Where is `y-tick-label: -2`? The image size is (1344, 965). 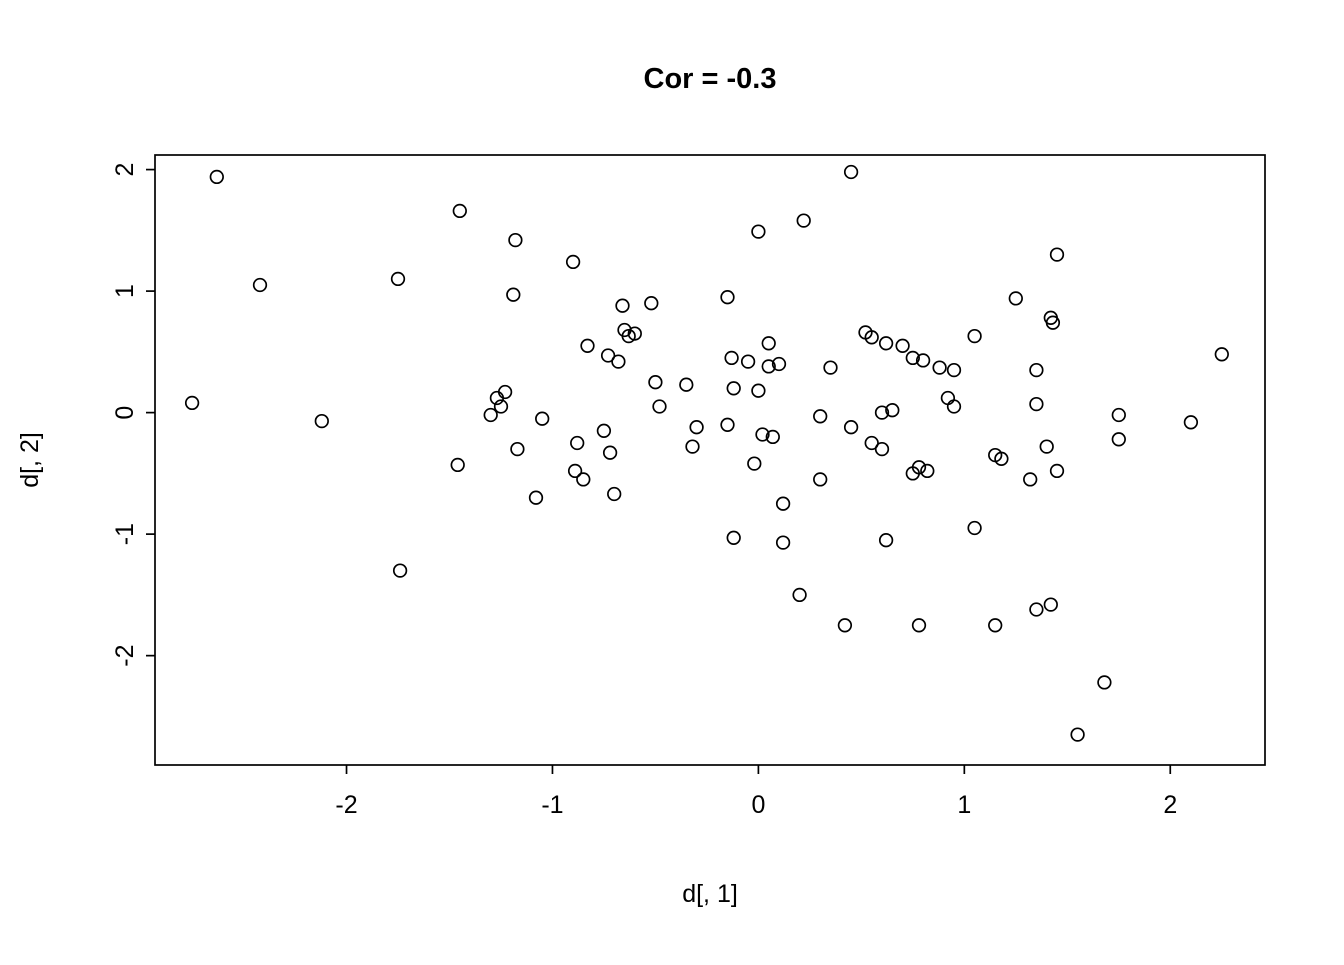
y-tick-label: -2 is located at coordinates (125, 656).